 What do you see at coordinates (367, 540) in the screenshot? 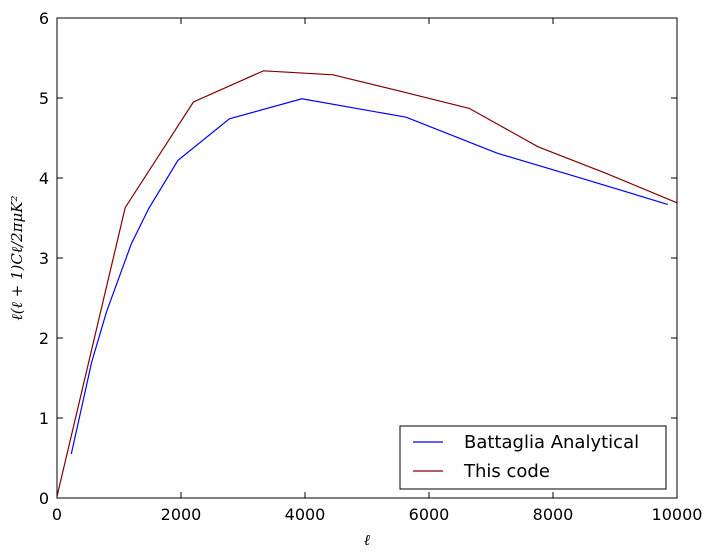
I see `x-axis-label: ℓ` at bounding box center [367, 540].